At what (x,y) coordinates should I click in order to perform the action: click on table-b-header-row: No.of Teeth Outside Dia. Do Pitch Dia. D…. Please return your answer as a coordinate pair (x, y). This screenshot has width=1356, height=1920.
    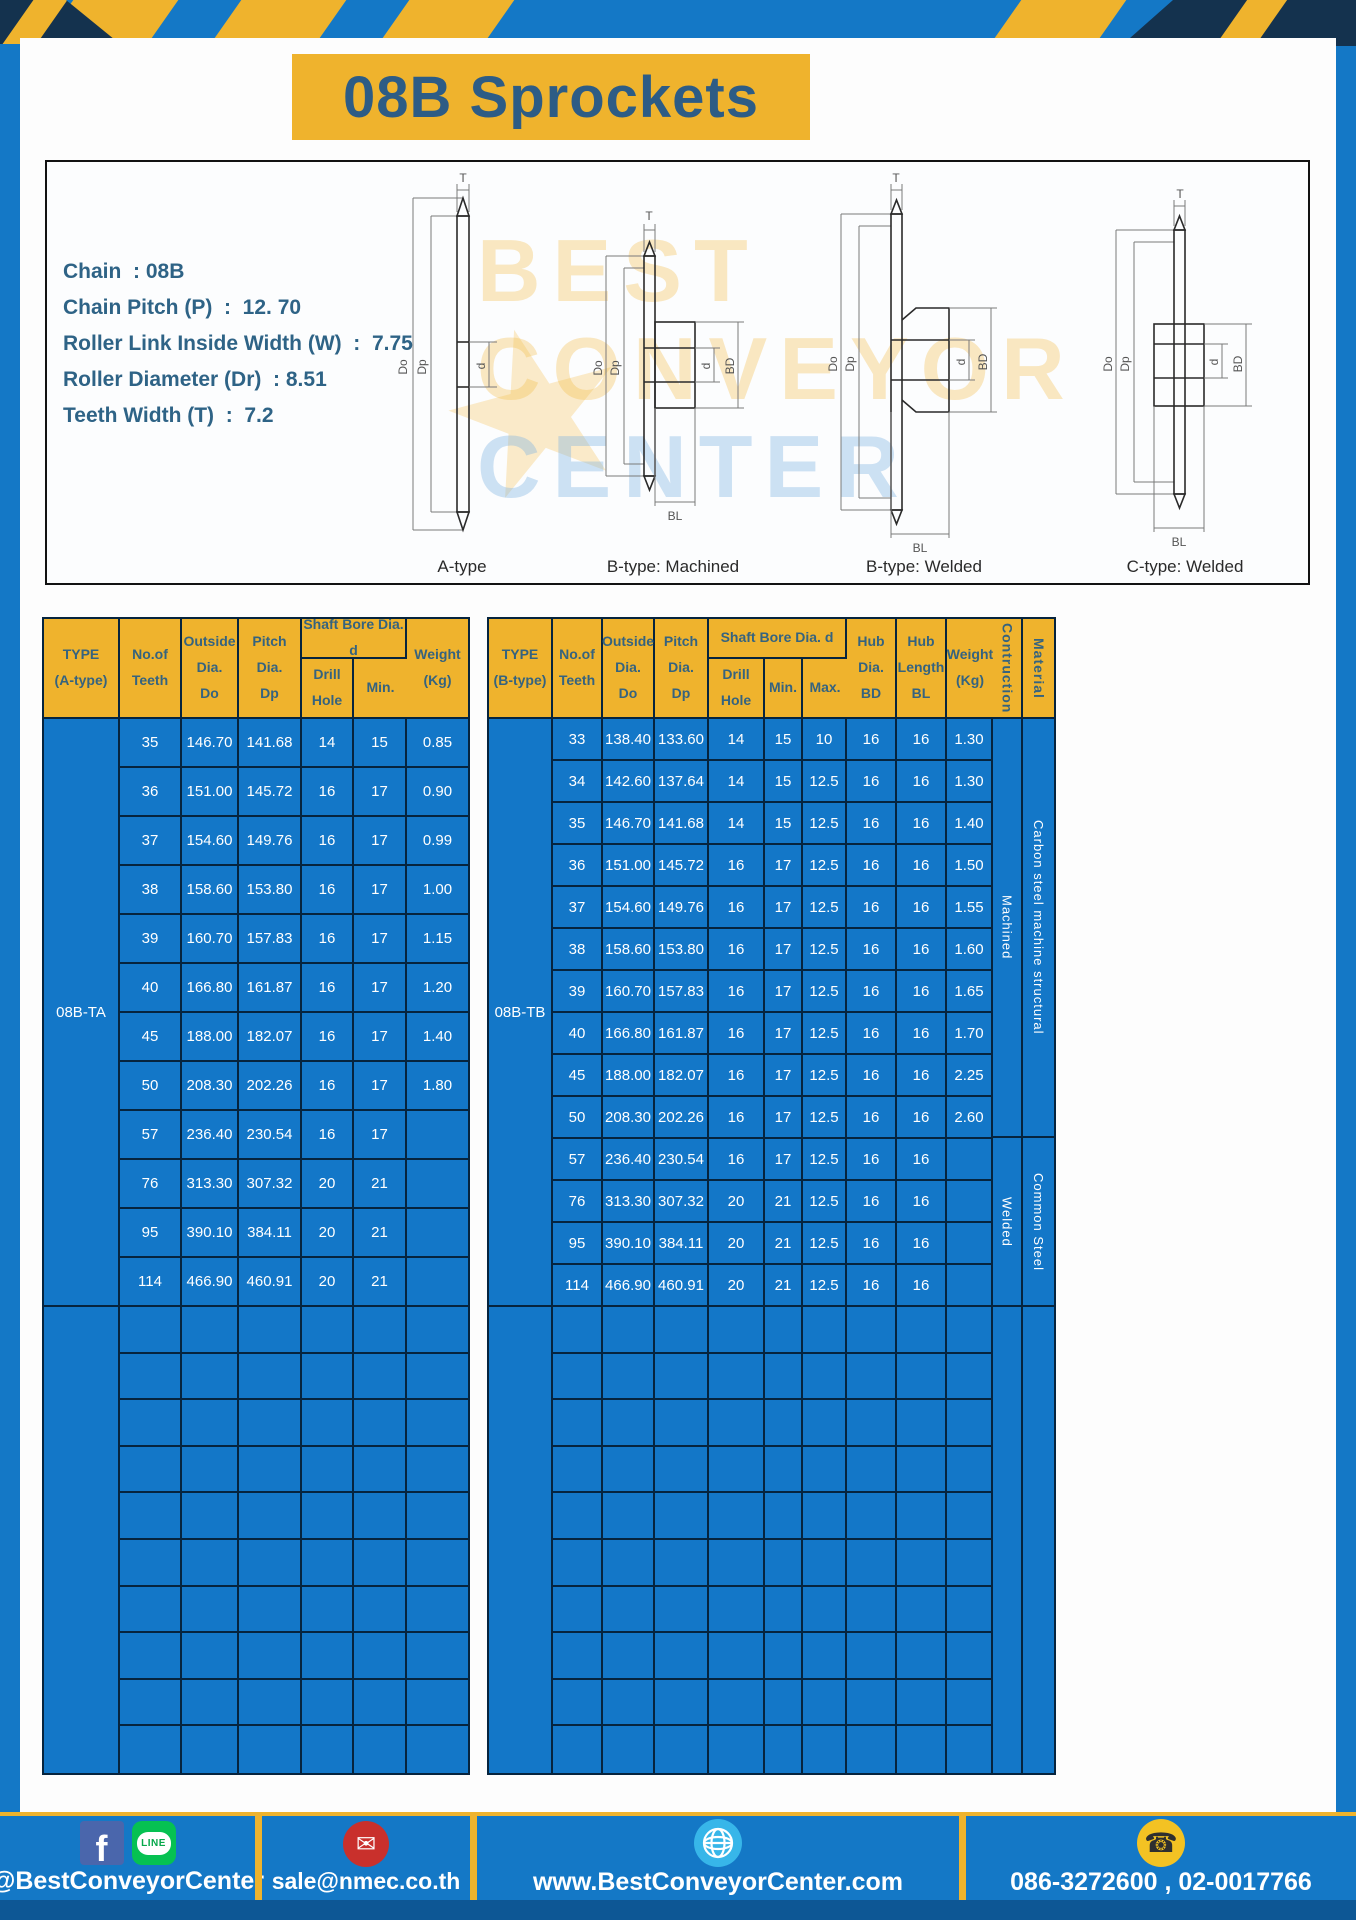
    Looking at the image, I should click on (773, 669).